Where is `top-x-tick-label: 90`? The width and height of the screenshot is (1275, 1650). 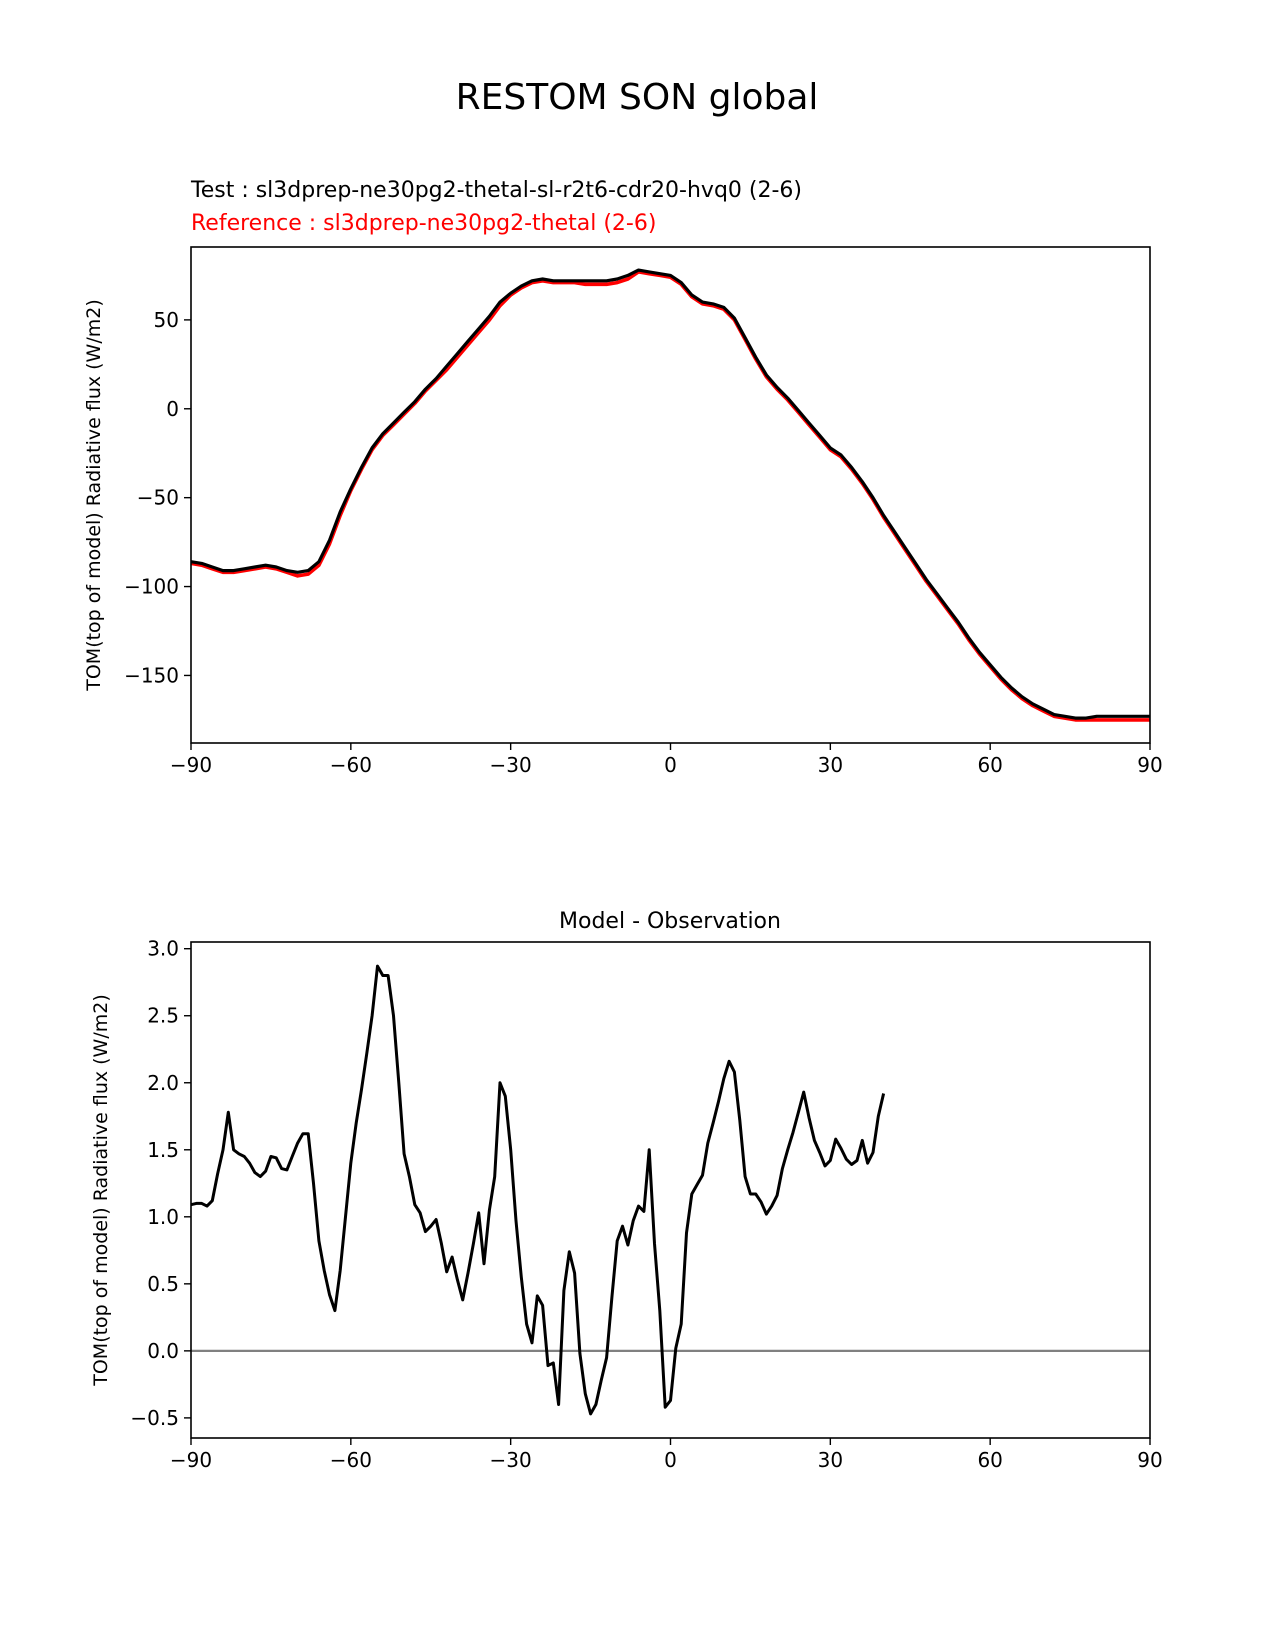
top-x-tick-label: 90 is located at coordinates (1149, 765).